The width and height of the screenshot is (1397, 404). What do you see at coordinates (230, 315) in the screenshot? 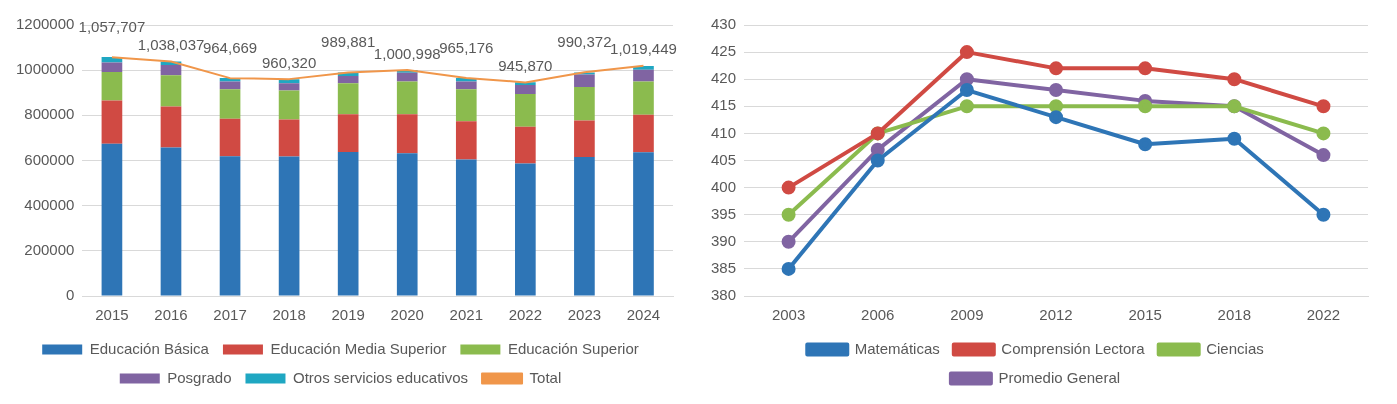
I see `x-tick-label: 2017` at bounding box center [230, 315].